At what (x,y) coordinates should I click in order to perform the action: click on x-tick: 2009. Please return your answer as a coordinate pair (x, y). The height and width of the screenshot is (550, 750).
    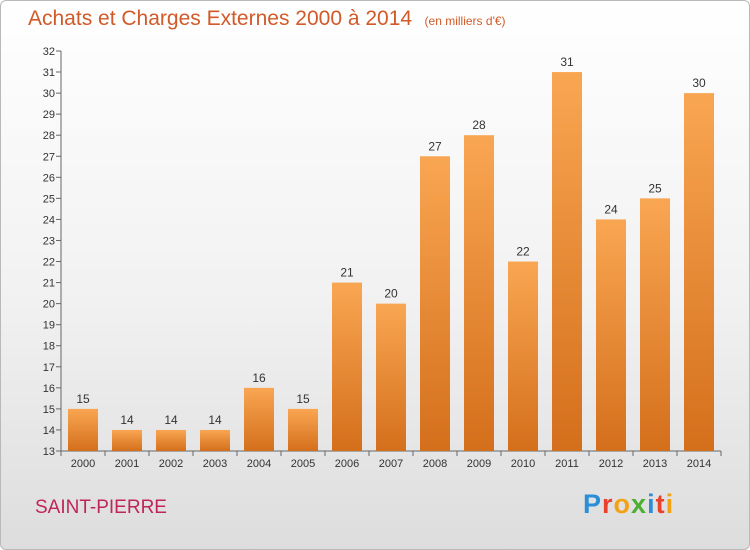
    Looking at the image, I should click on (473, 460).